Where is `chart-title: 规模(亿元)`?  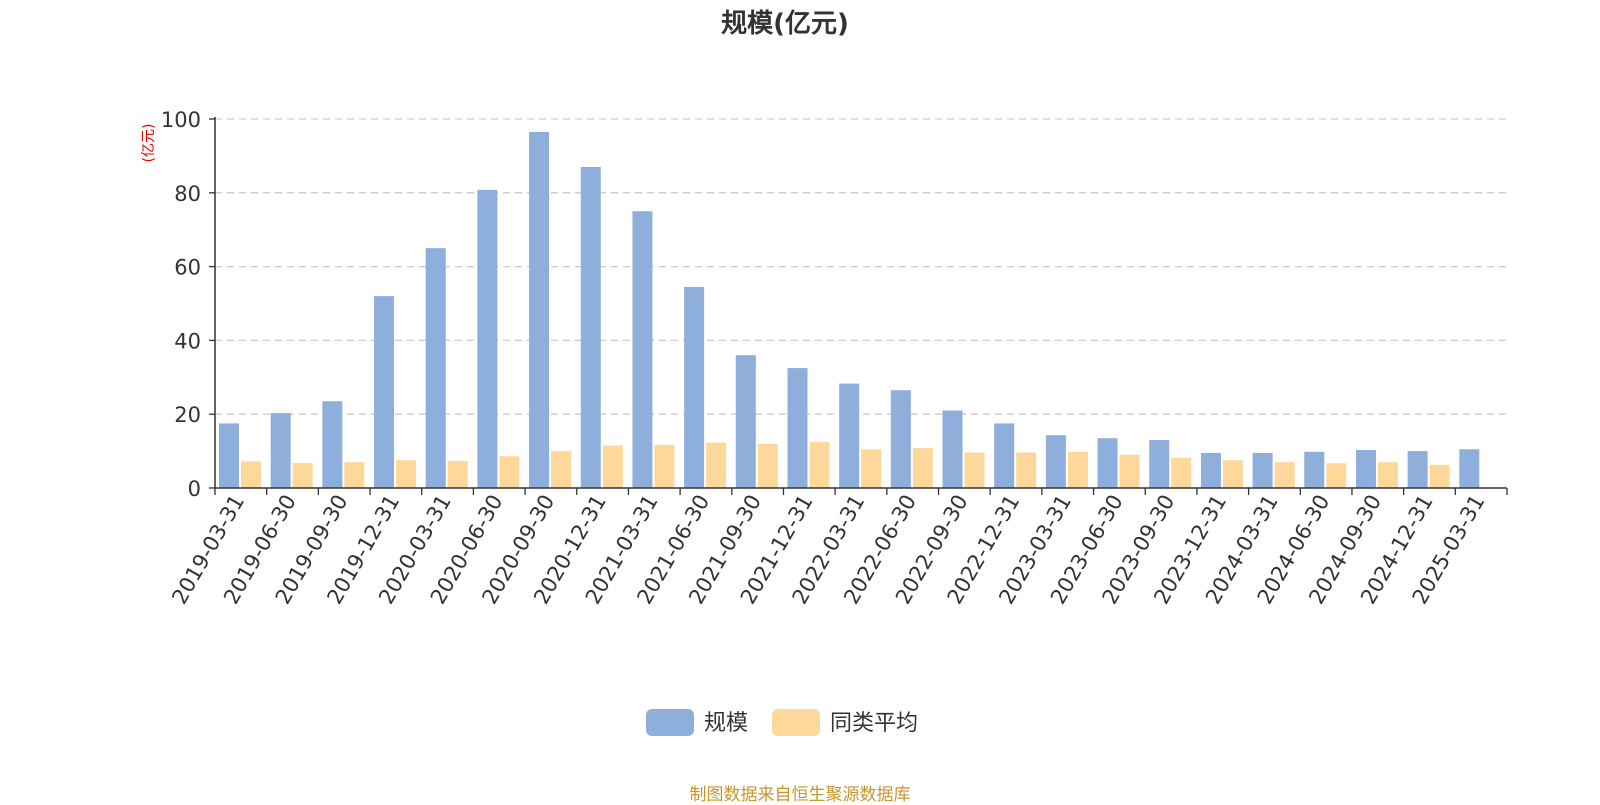 chart-title: 规模(亿元) is located at coordinates (785, 24).